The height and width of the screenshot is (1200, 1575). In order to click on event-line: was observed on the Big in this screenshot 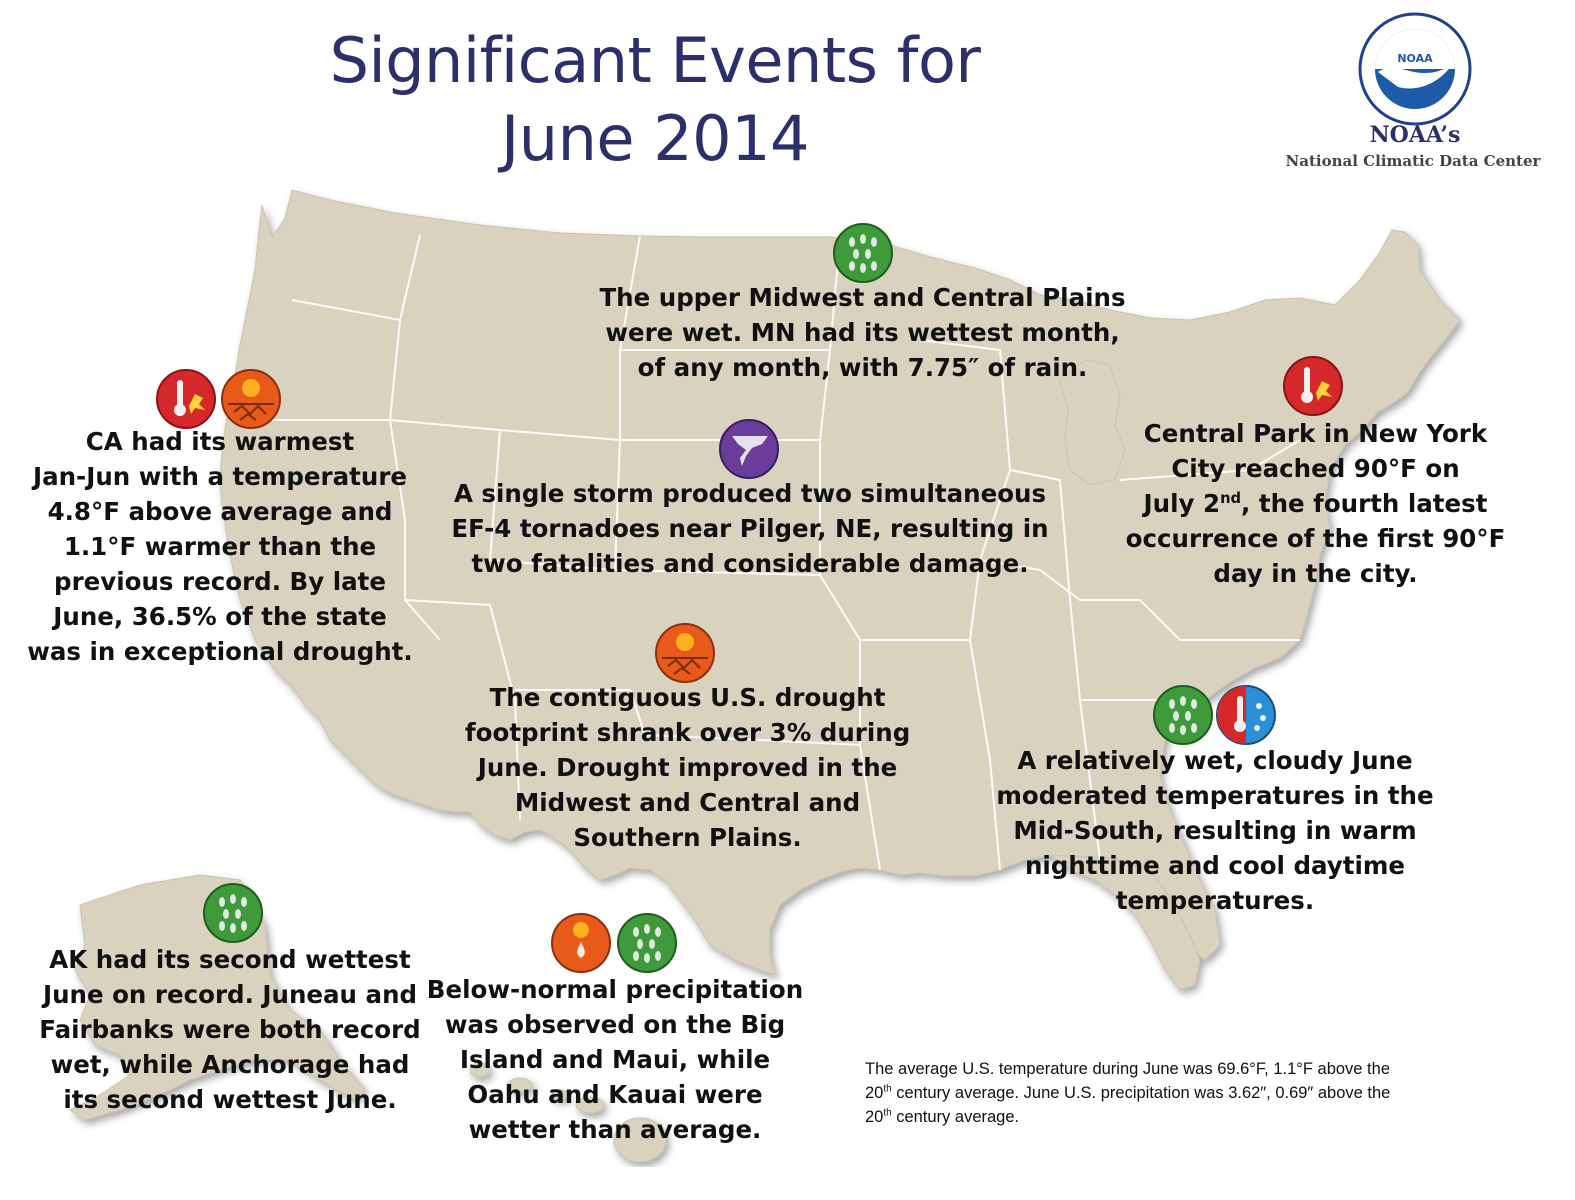, I will do `click(615, 1024)`.